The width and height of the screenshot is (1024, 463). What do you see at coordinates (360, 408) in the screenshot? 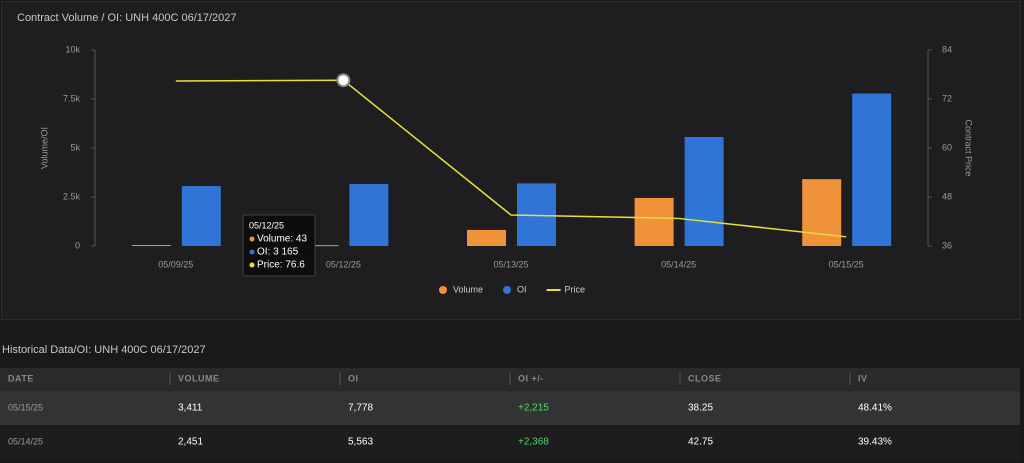
I see `table-cell: 7,778` at bounding box center [360, 408].